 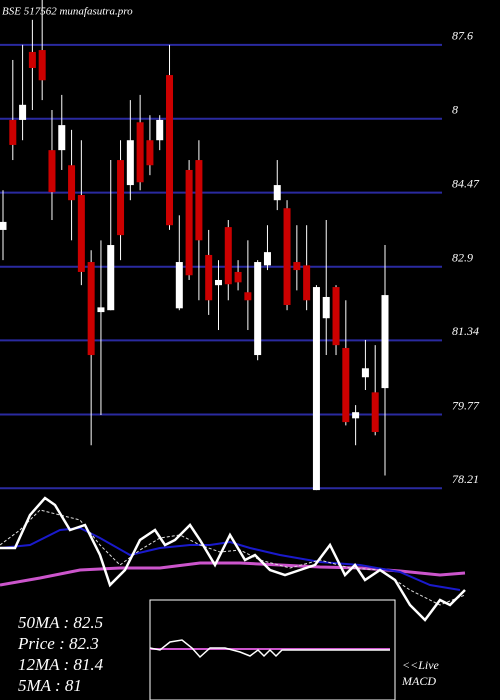 I want to click on ma-dashed, so click(x=233, y=557).